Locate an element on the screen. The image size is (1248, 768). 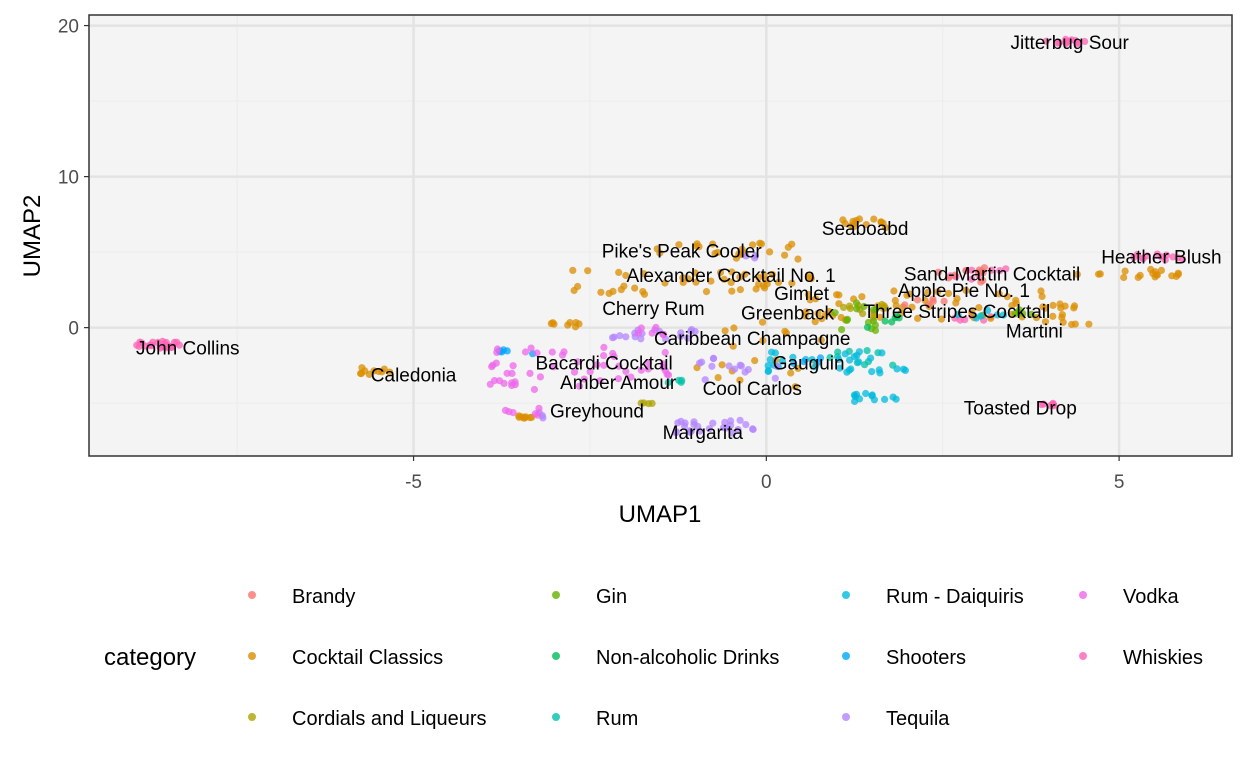
y-tick-label: 20 is located at coordinates (68, 27).